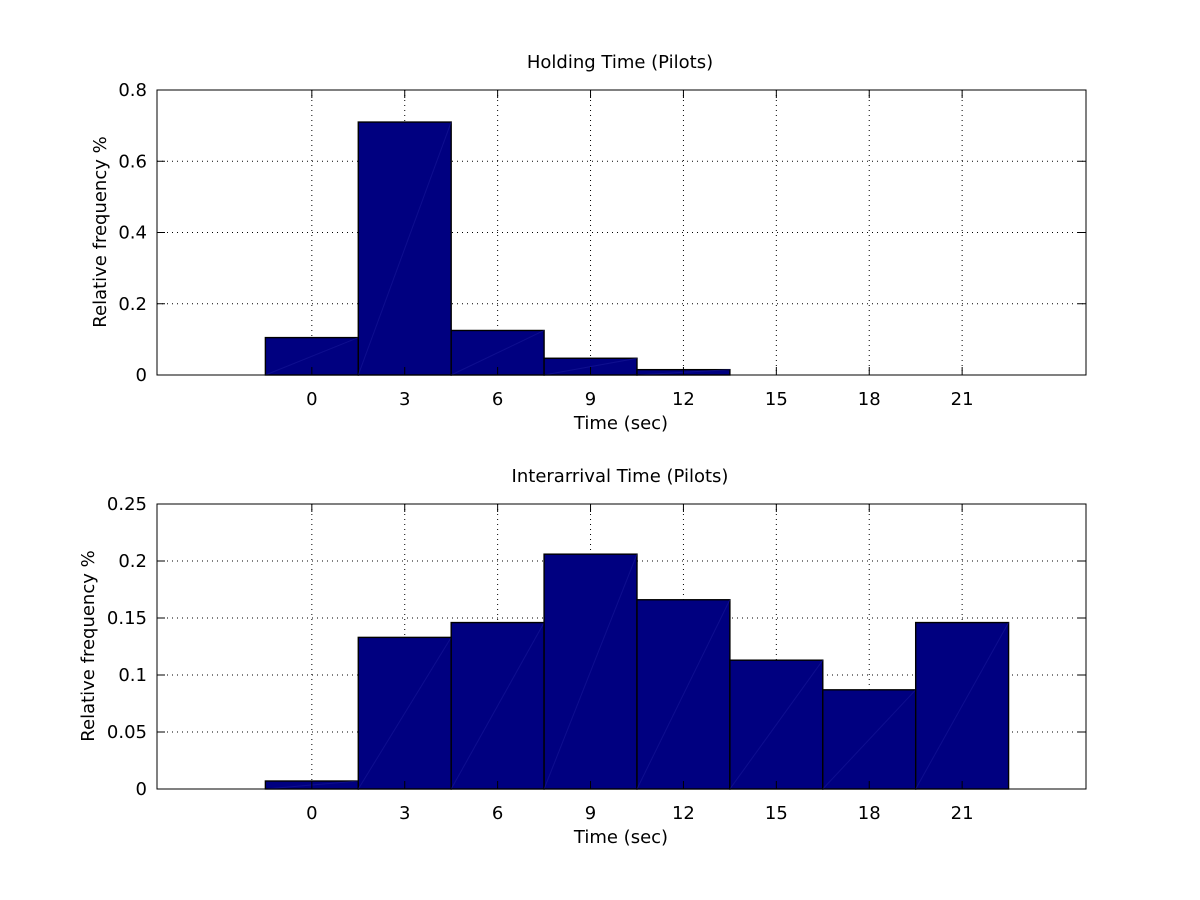 The width and height of the screenshot is (1200, 900). What do you see at coordinates (127, 504) in the screenshot?
I see `y-tick-label: 0.25` at bounding box center [127, 504].